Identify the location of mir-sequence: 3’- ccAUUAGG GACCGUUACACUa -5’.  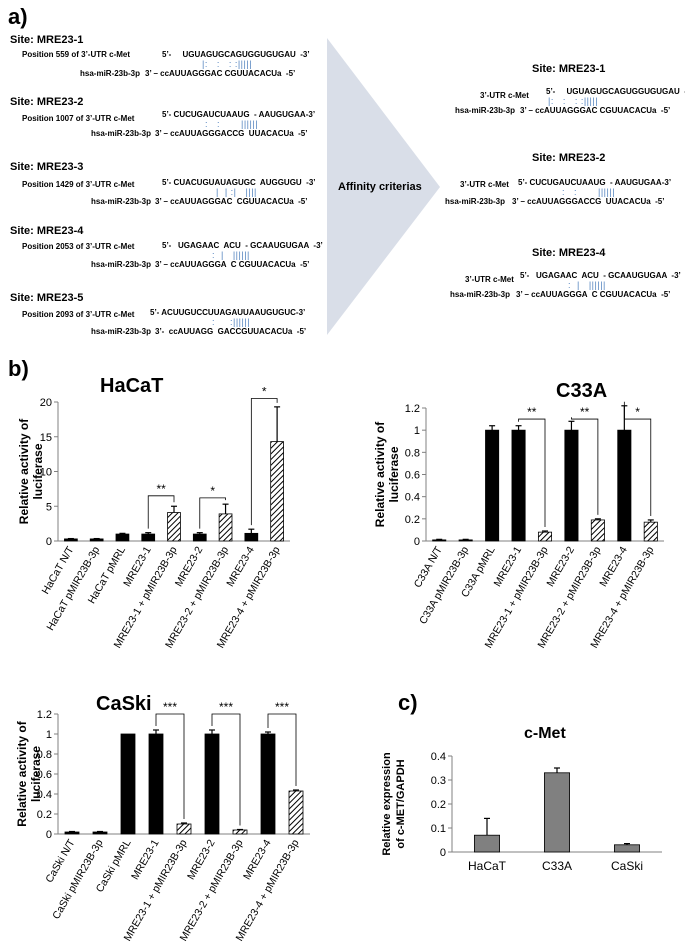
(231, 331).